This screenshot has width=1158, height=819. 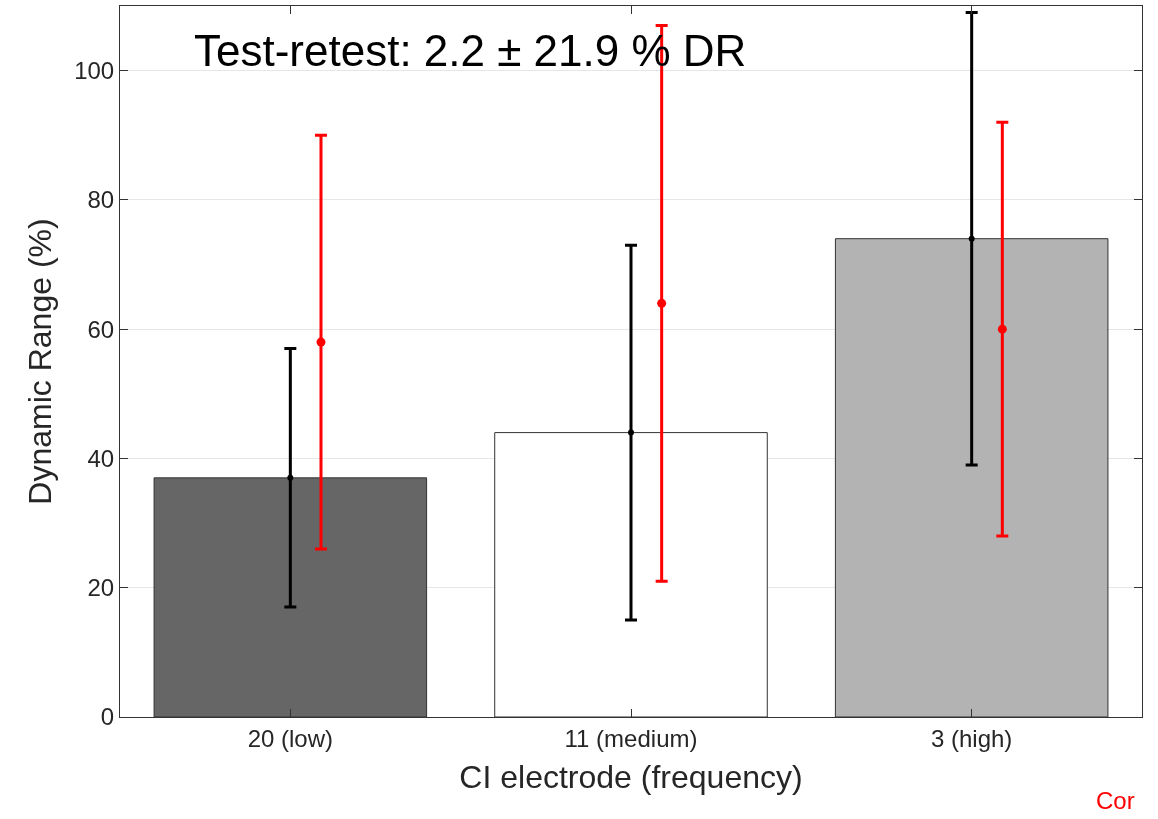 What do you see at coordinates (40, 361) in the screenshot?
I see `y-axis-title: Dynamic Range (%)` at bounding box center [40, 361].